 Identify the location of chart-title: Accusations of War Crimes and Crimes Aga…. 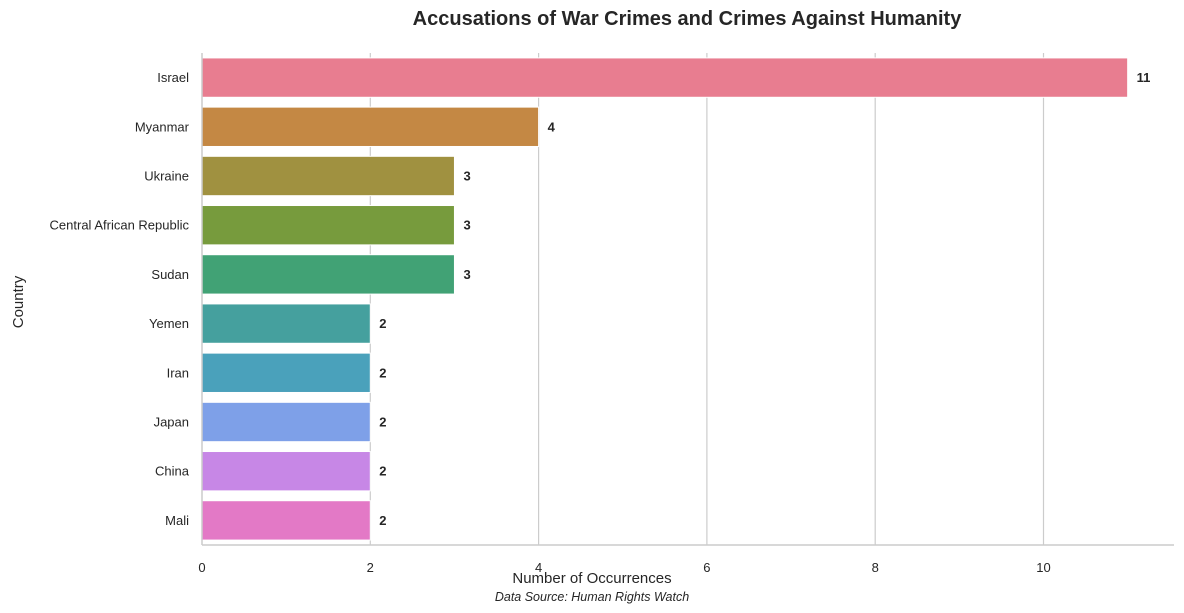
(688, 19).